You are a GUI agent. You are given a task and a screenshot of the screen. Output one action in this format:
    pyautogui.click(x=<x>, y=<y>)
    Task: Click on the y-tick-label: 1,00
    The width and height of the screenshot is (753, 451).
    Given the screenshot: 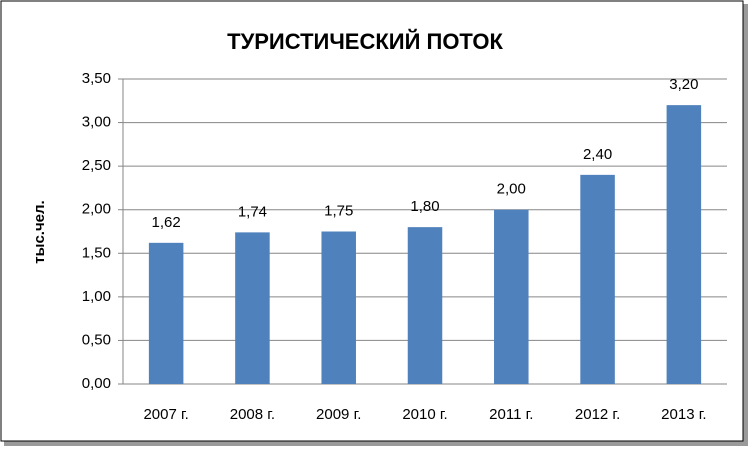 What is the action you would take?
    pyautogui.click(x=96, y=296)
    